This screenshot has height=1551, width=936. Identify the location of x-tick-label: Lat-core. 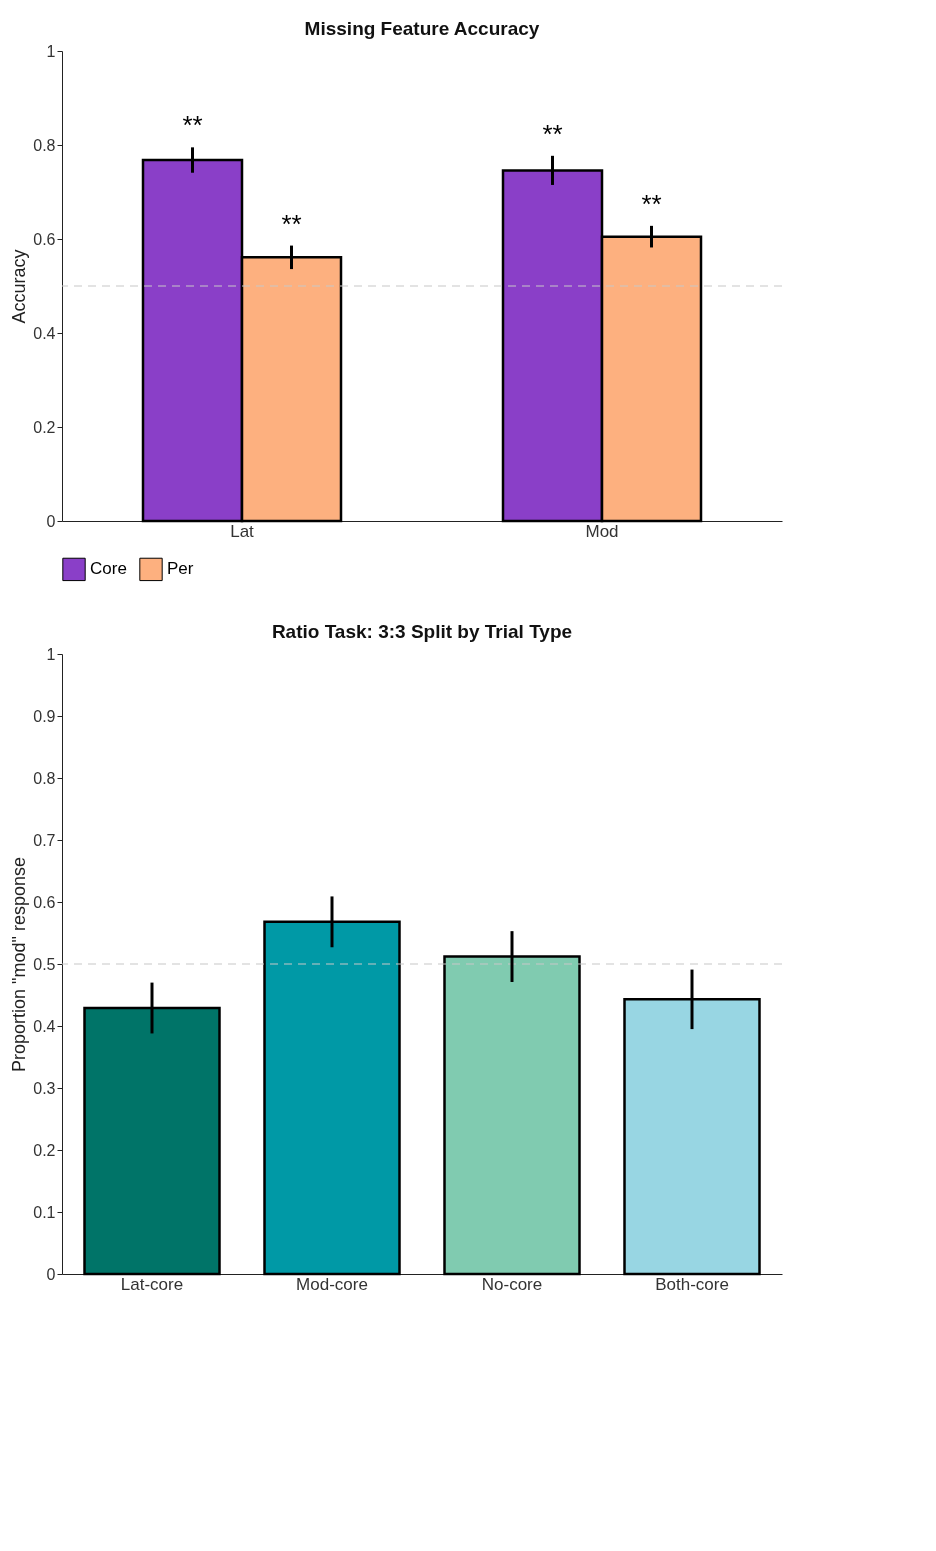
(152, 1284).